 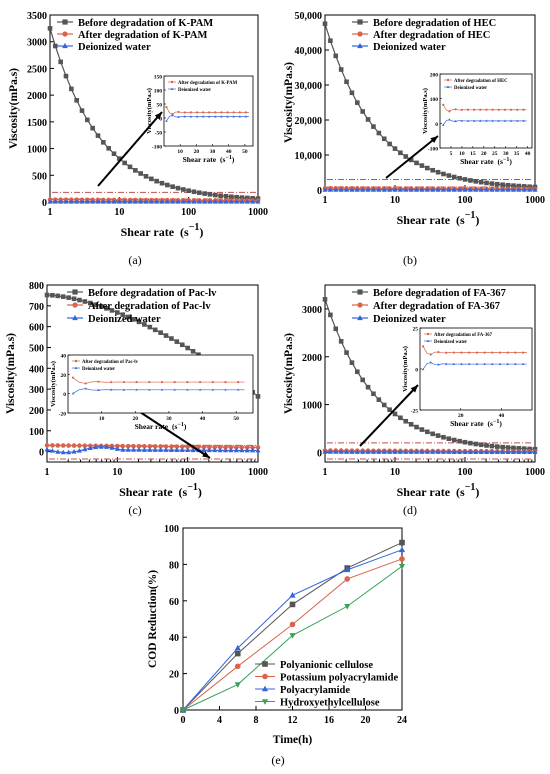 I want to click on inset-y-tick-label: -100, so click(x=433, y=150).